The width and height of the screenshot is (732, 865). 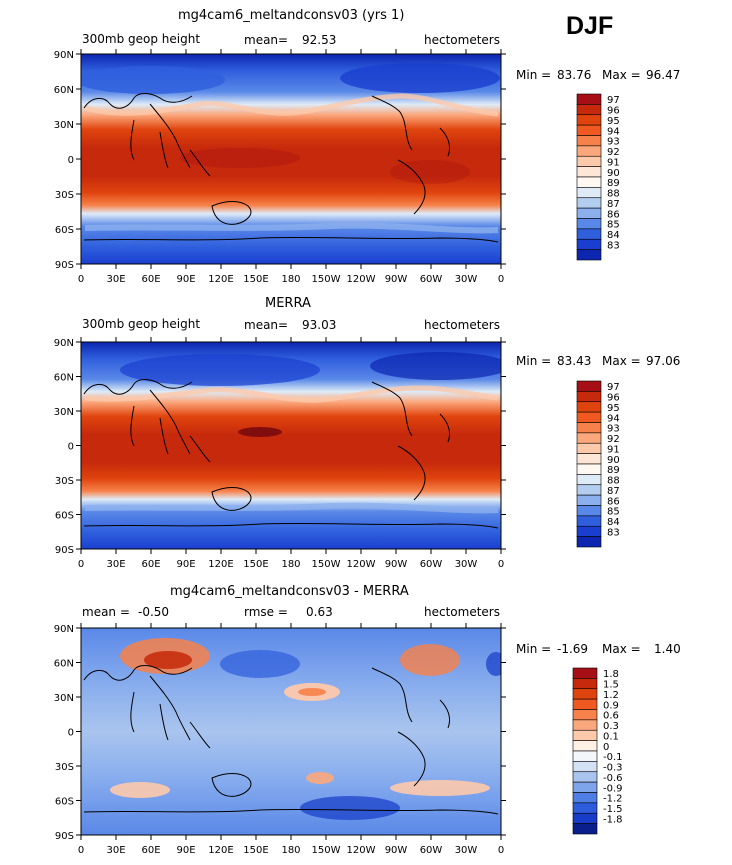 What do you see at coordinates (291, 15) in the screenshot?
I see `panel-1-title: mg4cam6_meltandconsv03 (yrs 1)` at bounding box center [291, 15].